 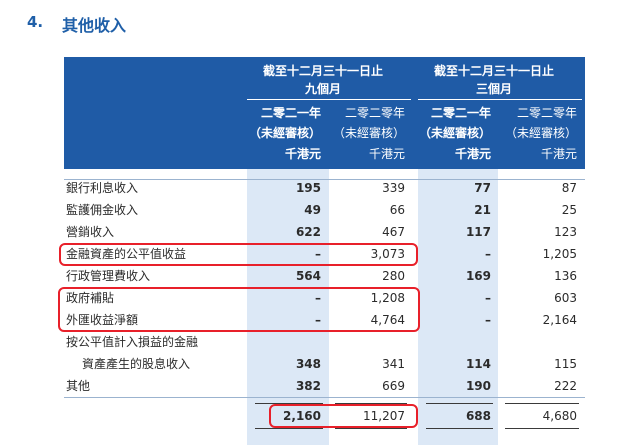 I want to click on cell: 136, so click(x=565, y=276).